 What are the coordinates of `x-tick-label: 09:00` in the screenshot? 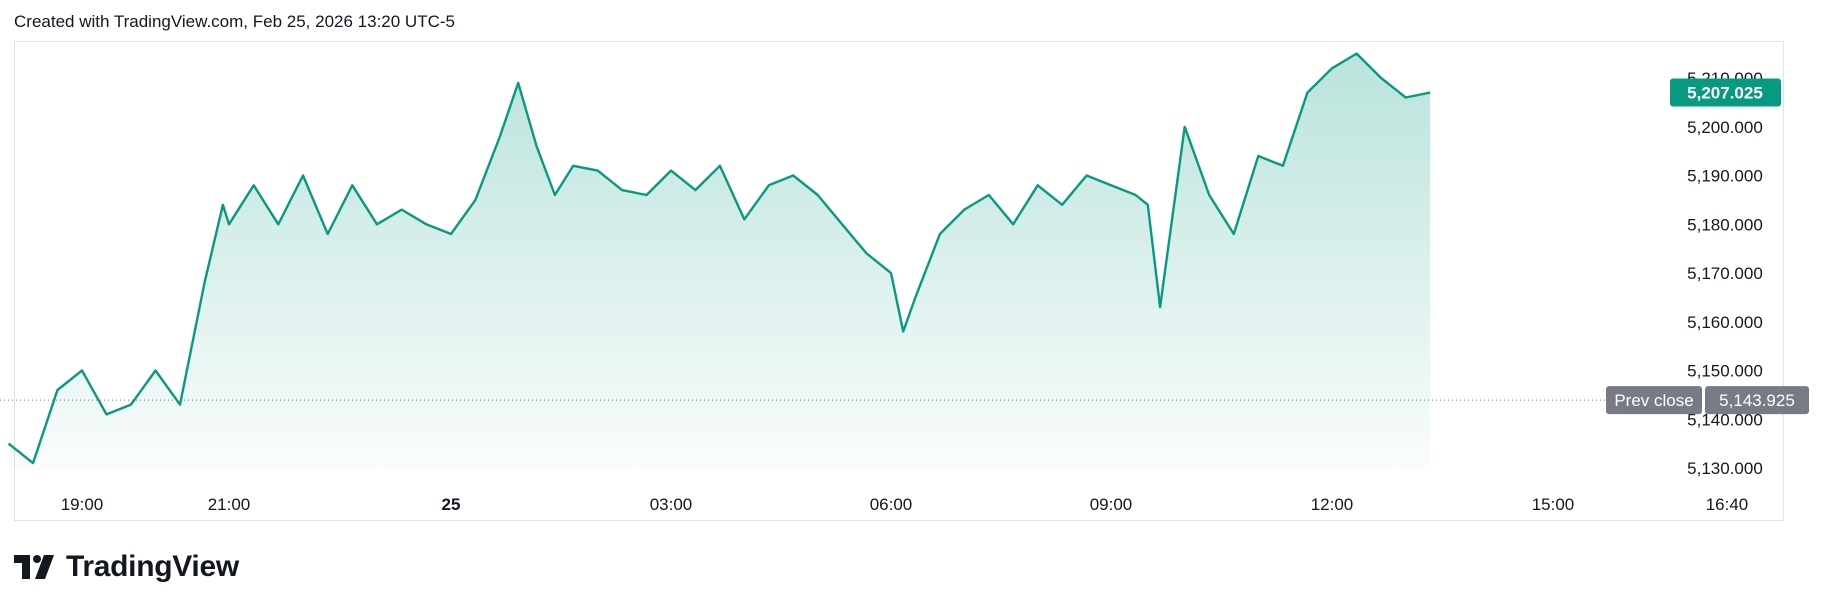 It's located at (1111, 504).